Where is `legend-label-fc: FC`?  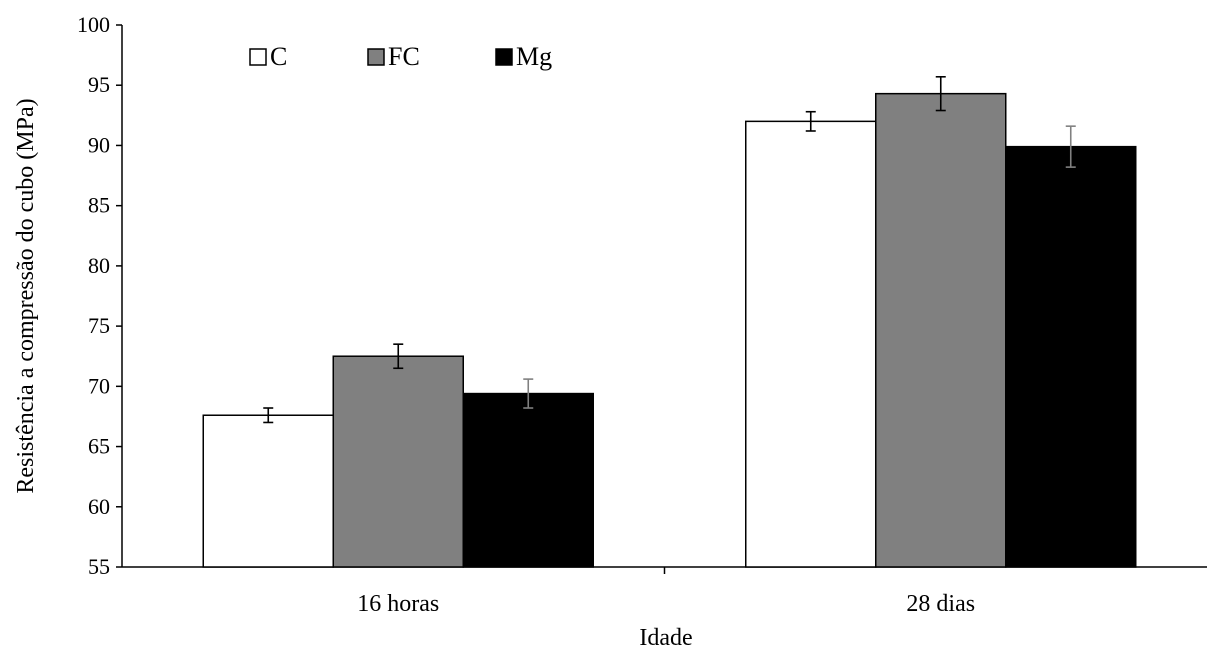
legend-label-fc: FC is located at coordinates (404, 56).